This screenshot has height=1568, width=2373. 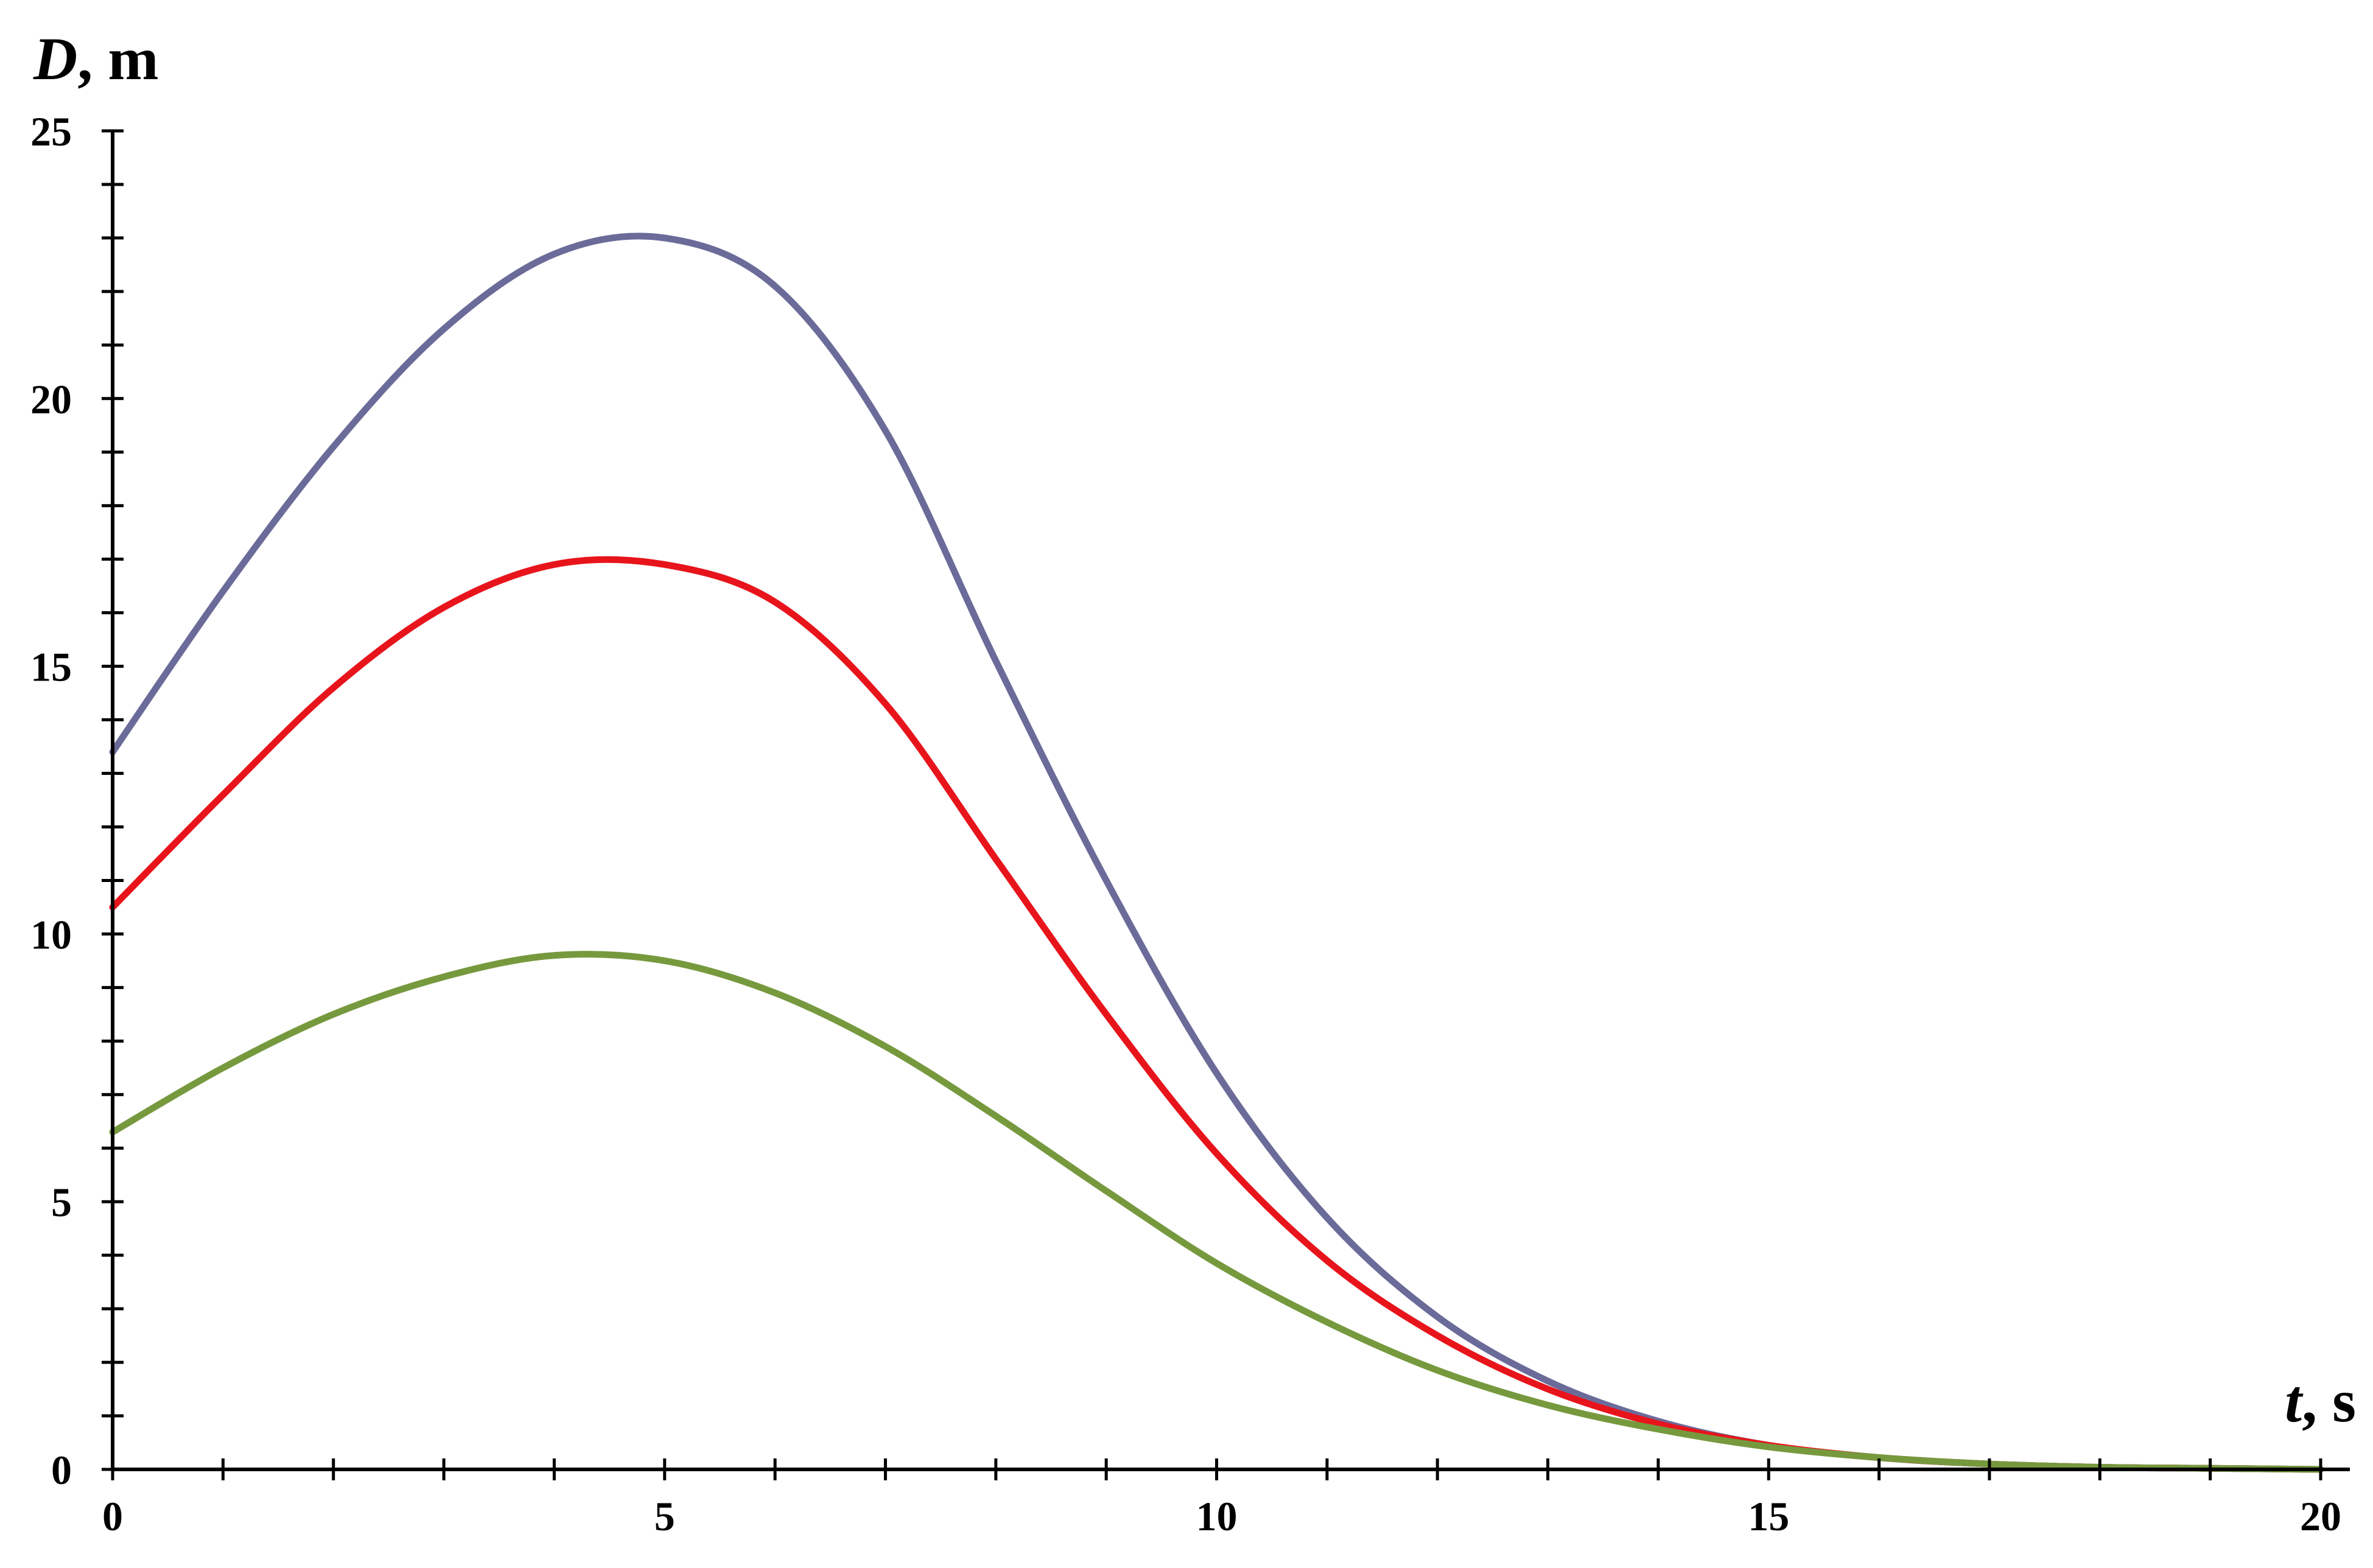 What do you see at coordinates (1768, 1516) in the screenshot?
I see `x-tick-label: 15` at bounding box center [1768, 1516].